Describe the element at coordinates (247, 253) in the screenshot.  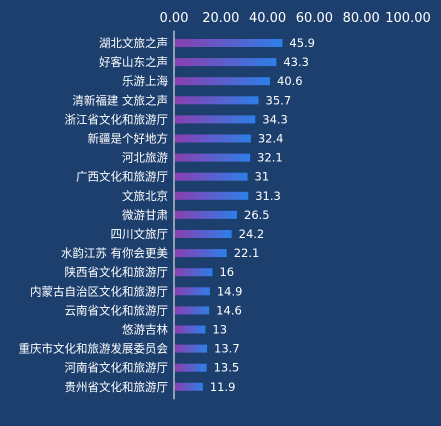
I see `value-label: 22.1` at that location.